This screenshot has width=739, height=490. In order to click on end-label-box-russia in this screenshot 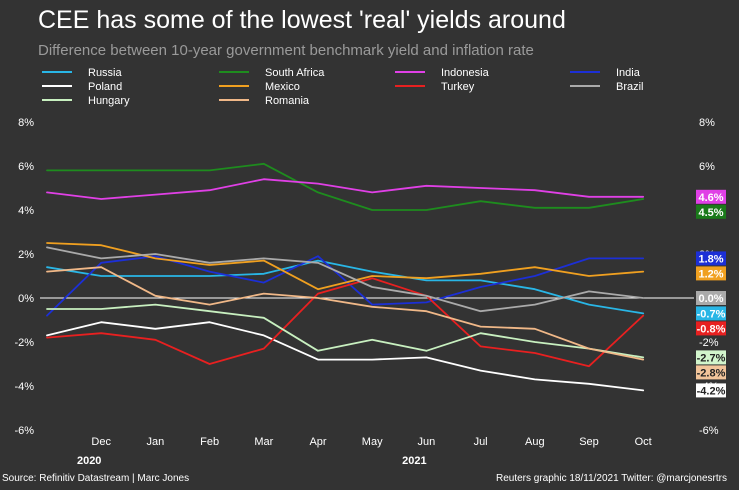, I will do `click(711, 313)`.